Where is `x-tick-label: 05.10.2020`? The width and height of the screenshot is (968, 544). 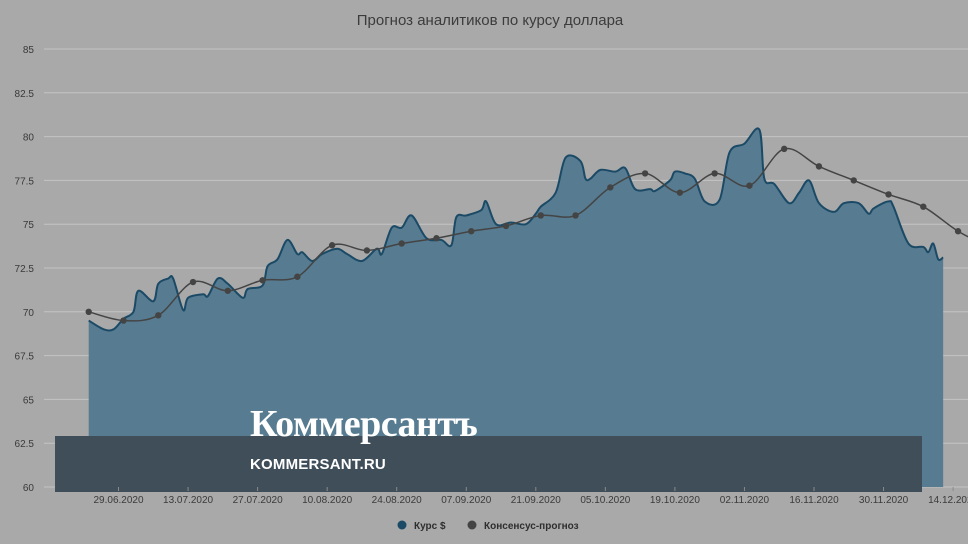
x-tick-label: 05.10.2020 is located at coordinates (605, 500).